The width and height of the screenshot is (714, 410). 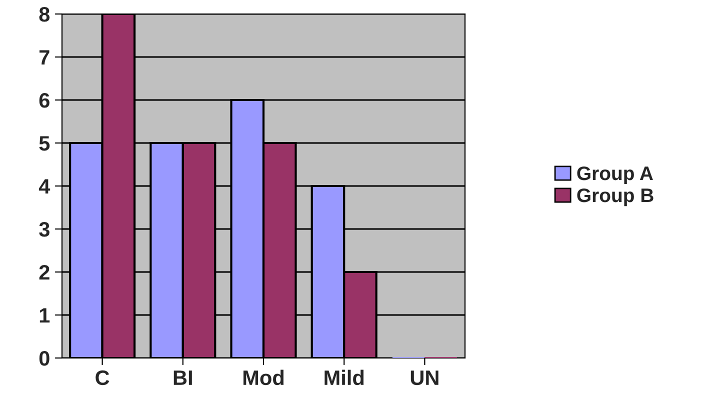 What do you see at coordinates (183, 377) in the screenshot?
I see `x-tick-label: BI` at bounding box center [183, 377].